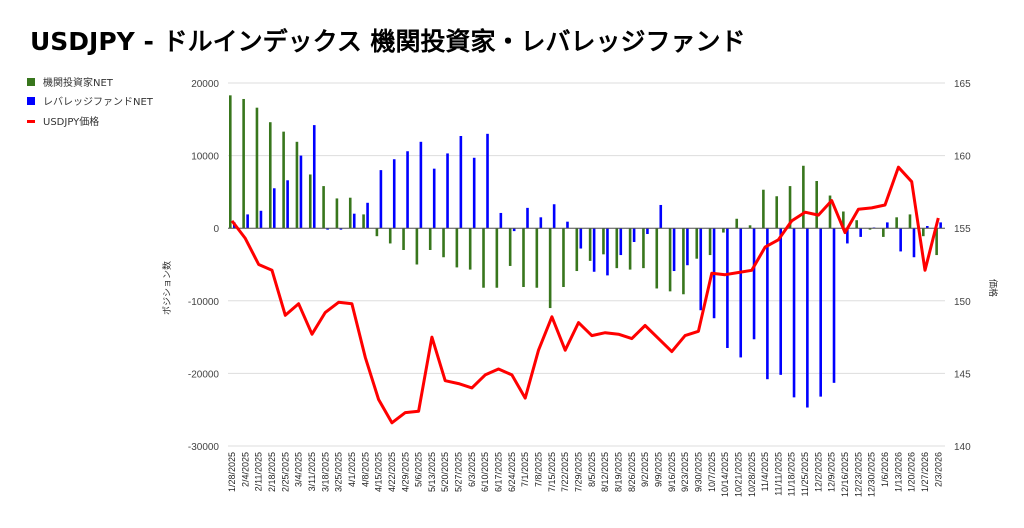  What do you see at coordinates (405, 472) in the screenshot?
I see `x-tick-label: 4/29/2025` at bounding box center [405, 472].